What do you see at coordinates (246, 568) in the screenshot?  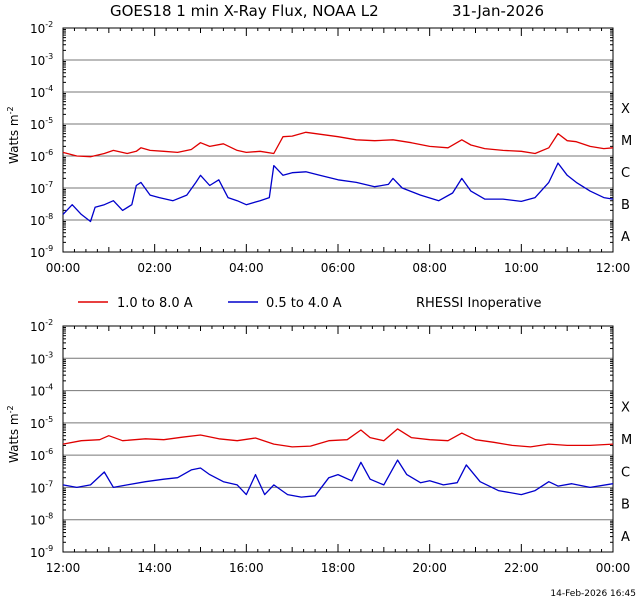 I see `x-tick-label: 16:00` at bounding box center [246, 568].